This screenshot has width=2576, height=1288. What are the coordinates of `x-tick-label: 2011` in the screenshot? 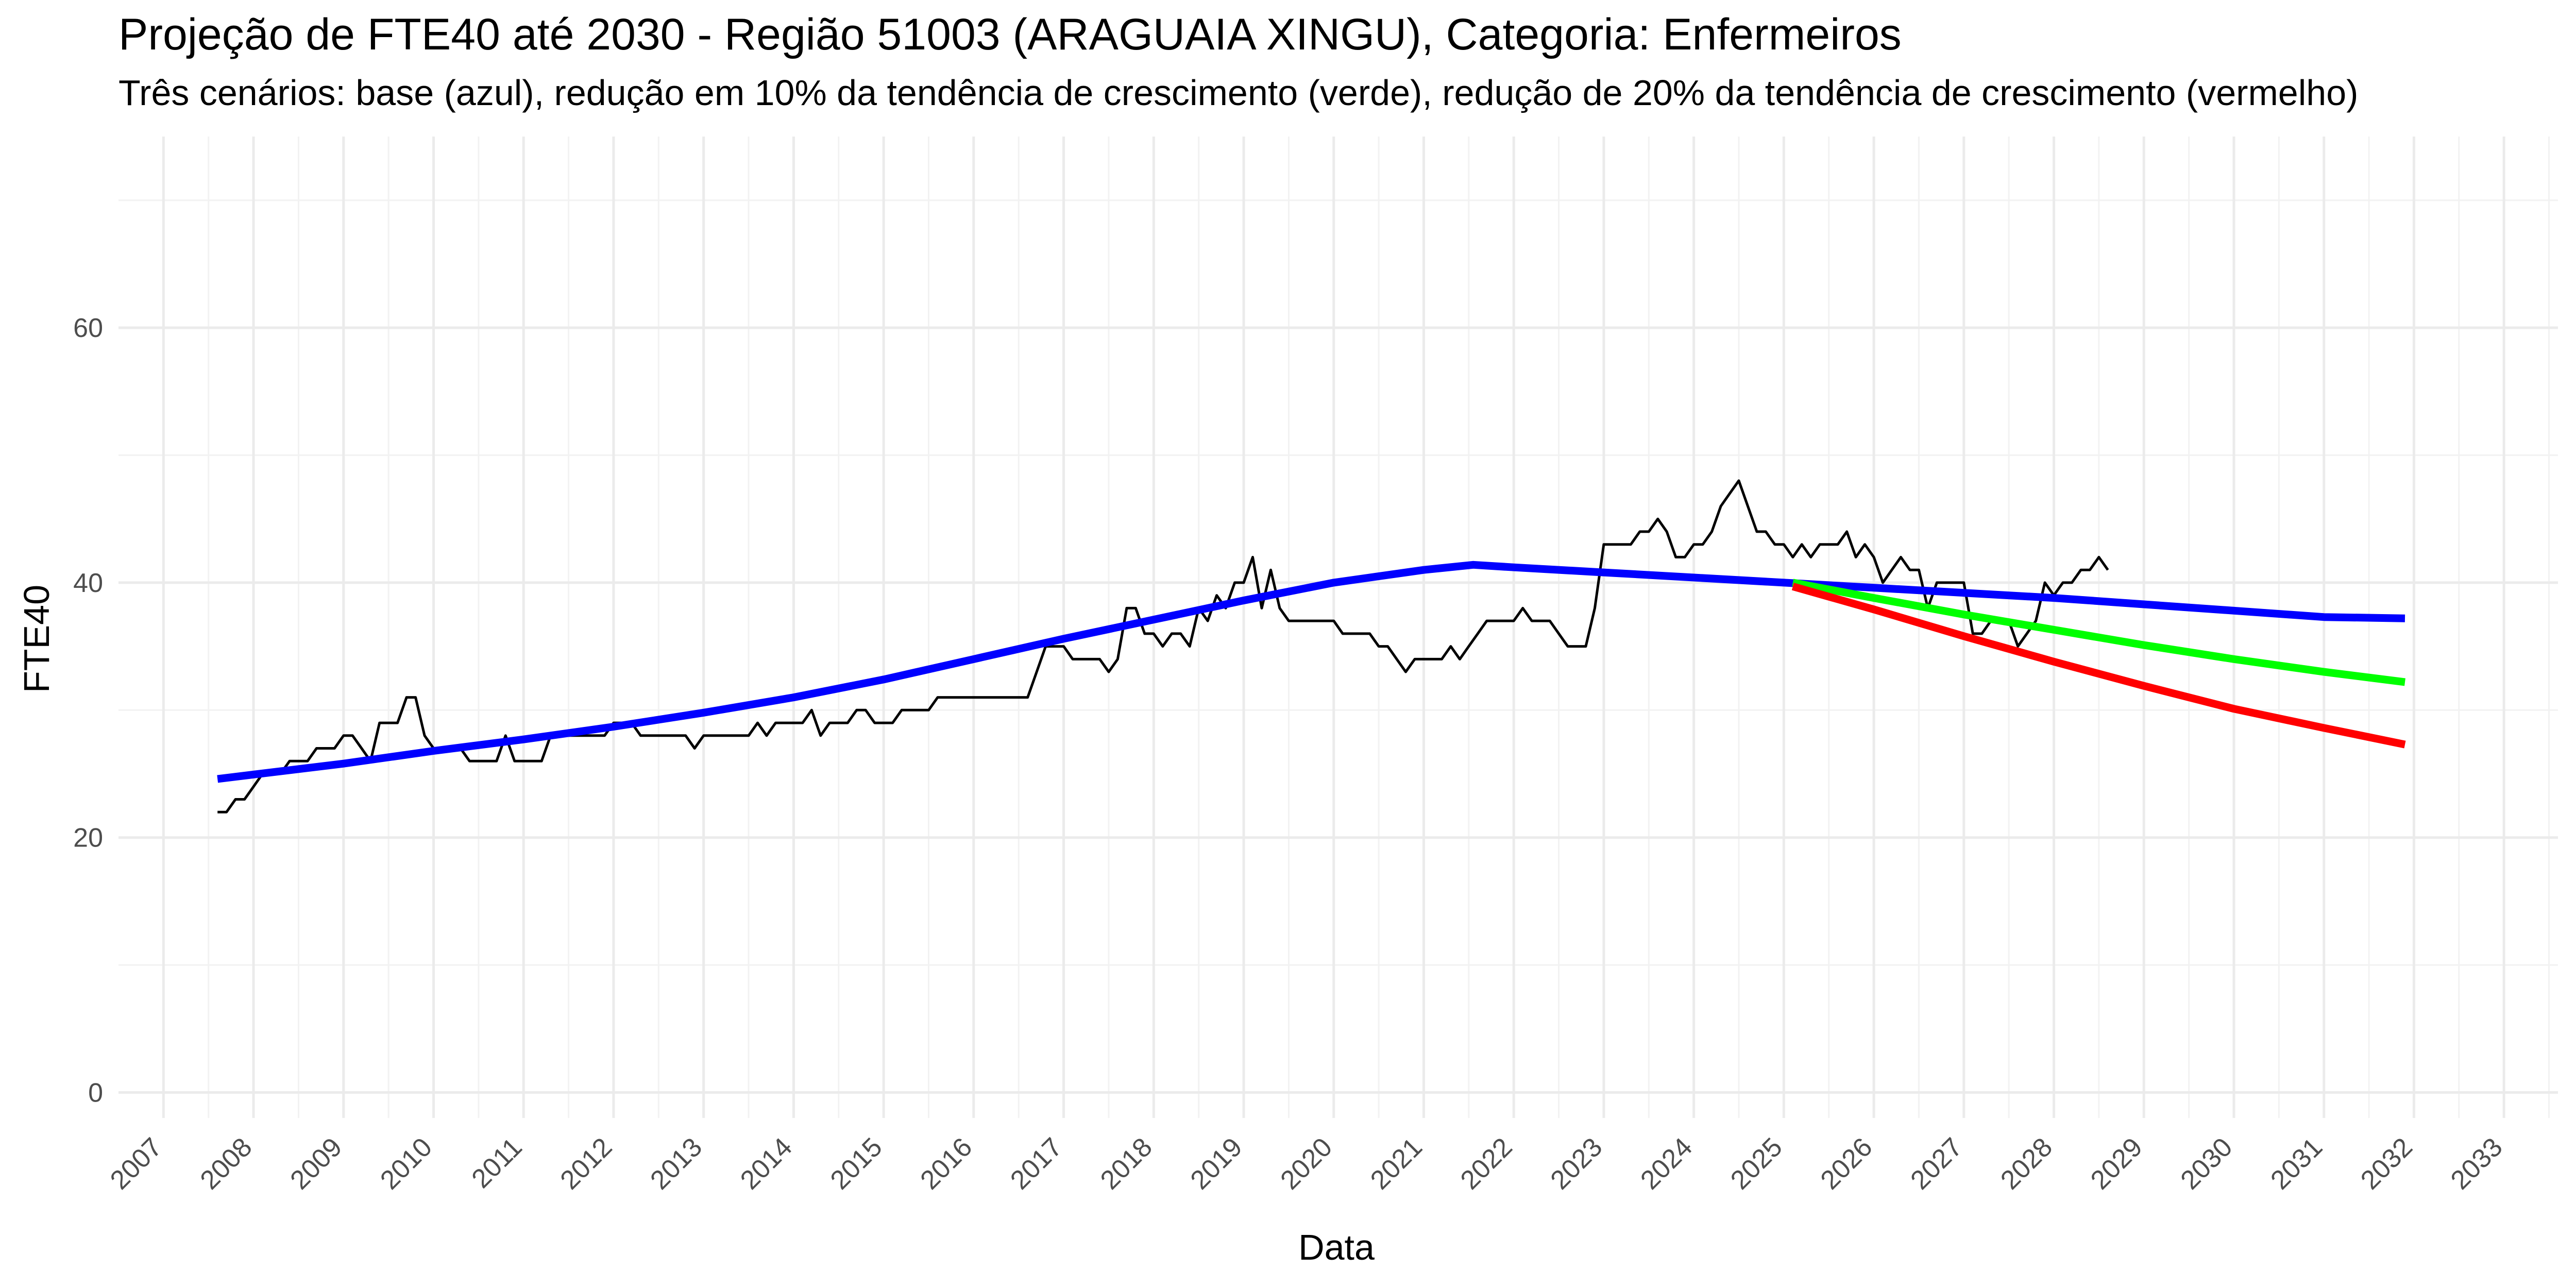 It's located at (497, 1163).